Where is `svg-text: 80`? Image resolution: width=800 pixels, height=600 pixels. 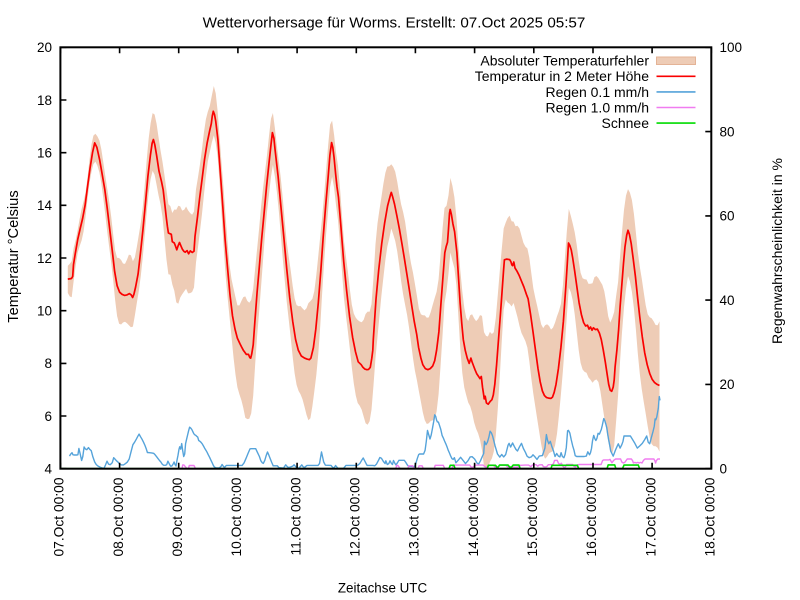 svg-text: 80 is located at coordinates (727, 131).